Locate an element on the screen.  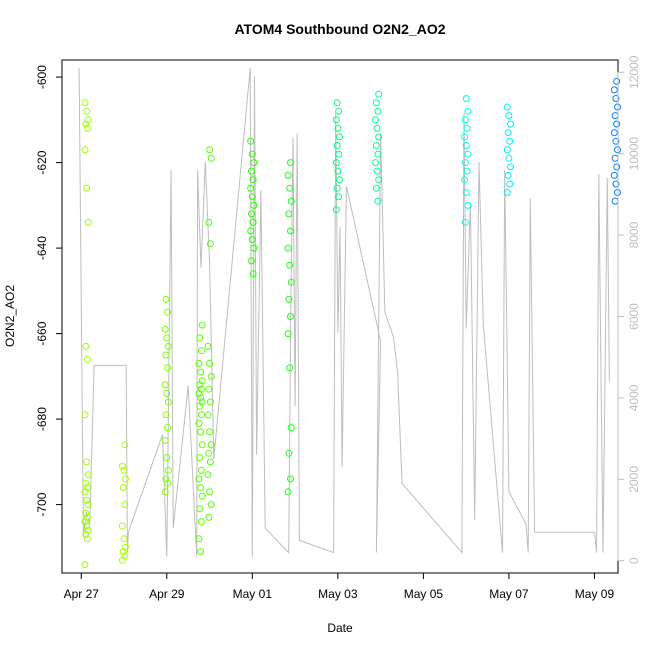
chart-title: ATOM4 Southbound O2N2_AO2 is located at coordinates (339, 29).